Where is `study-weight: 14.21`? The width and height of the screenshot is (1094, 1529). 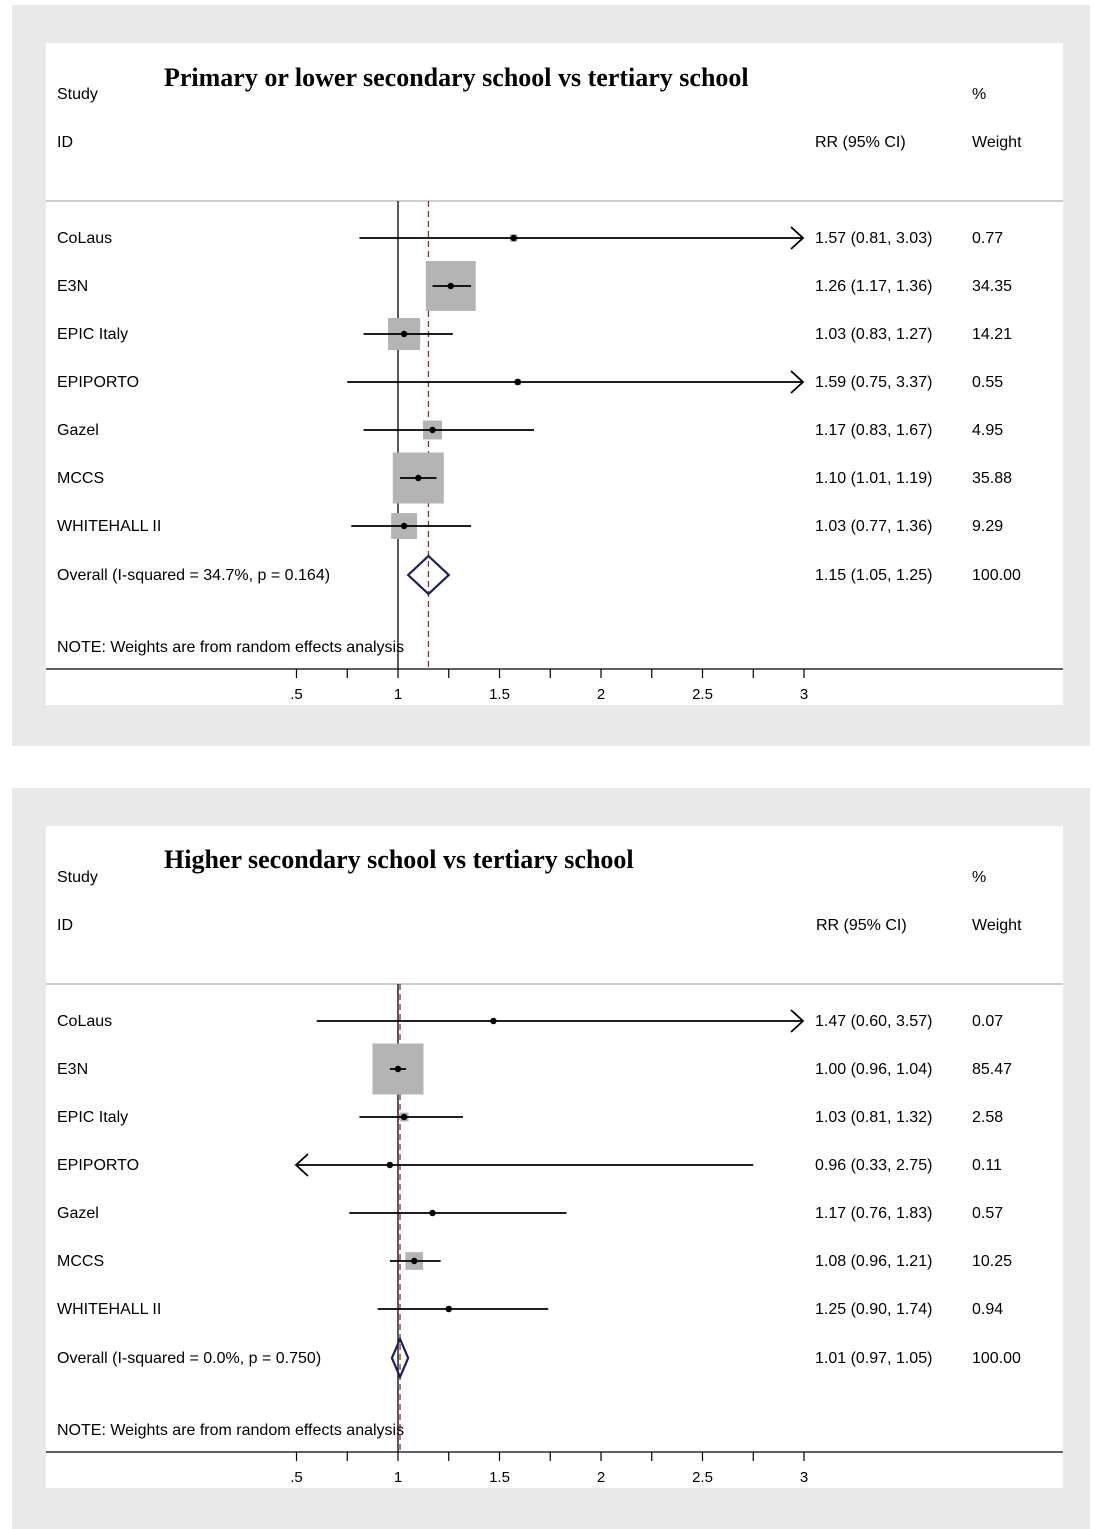 study-weight: 14.21 is located at coordinates (992, 334).